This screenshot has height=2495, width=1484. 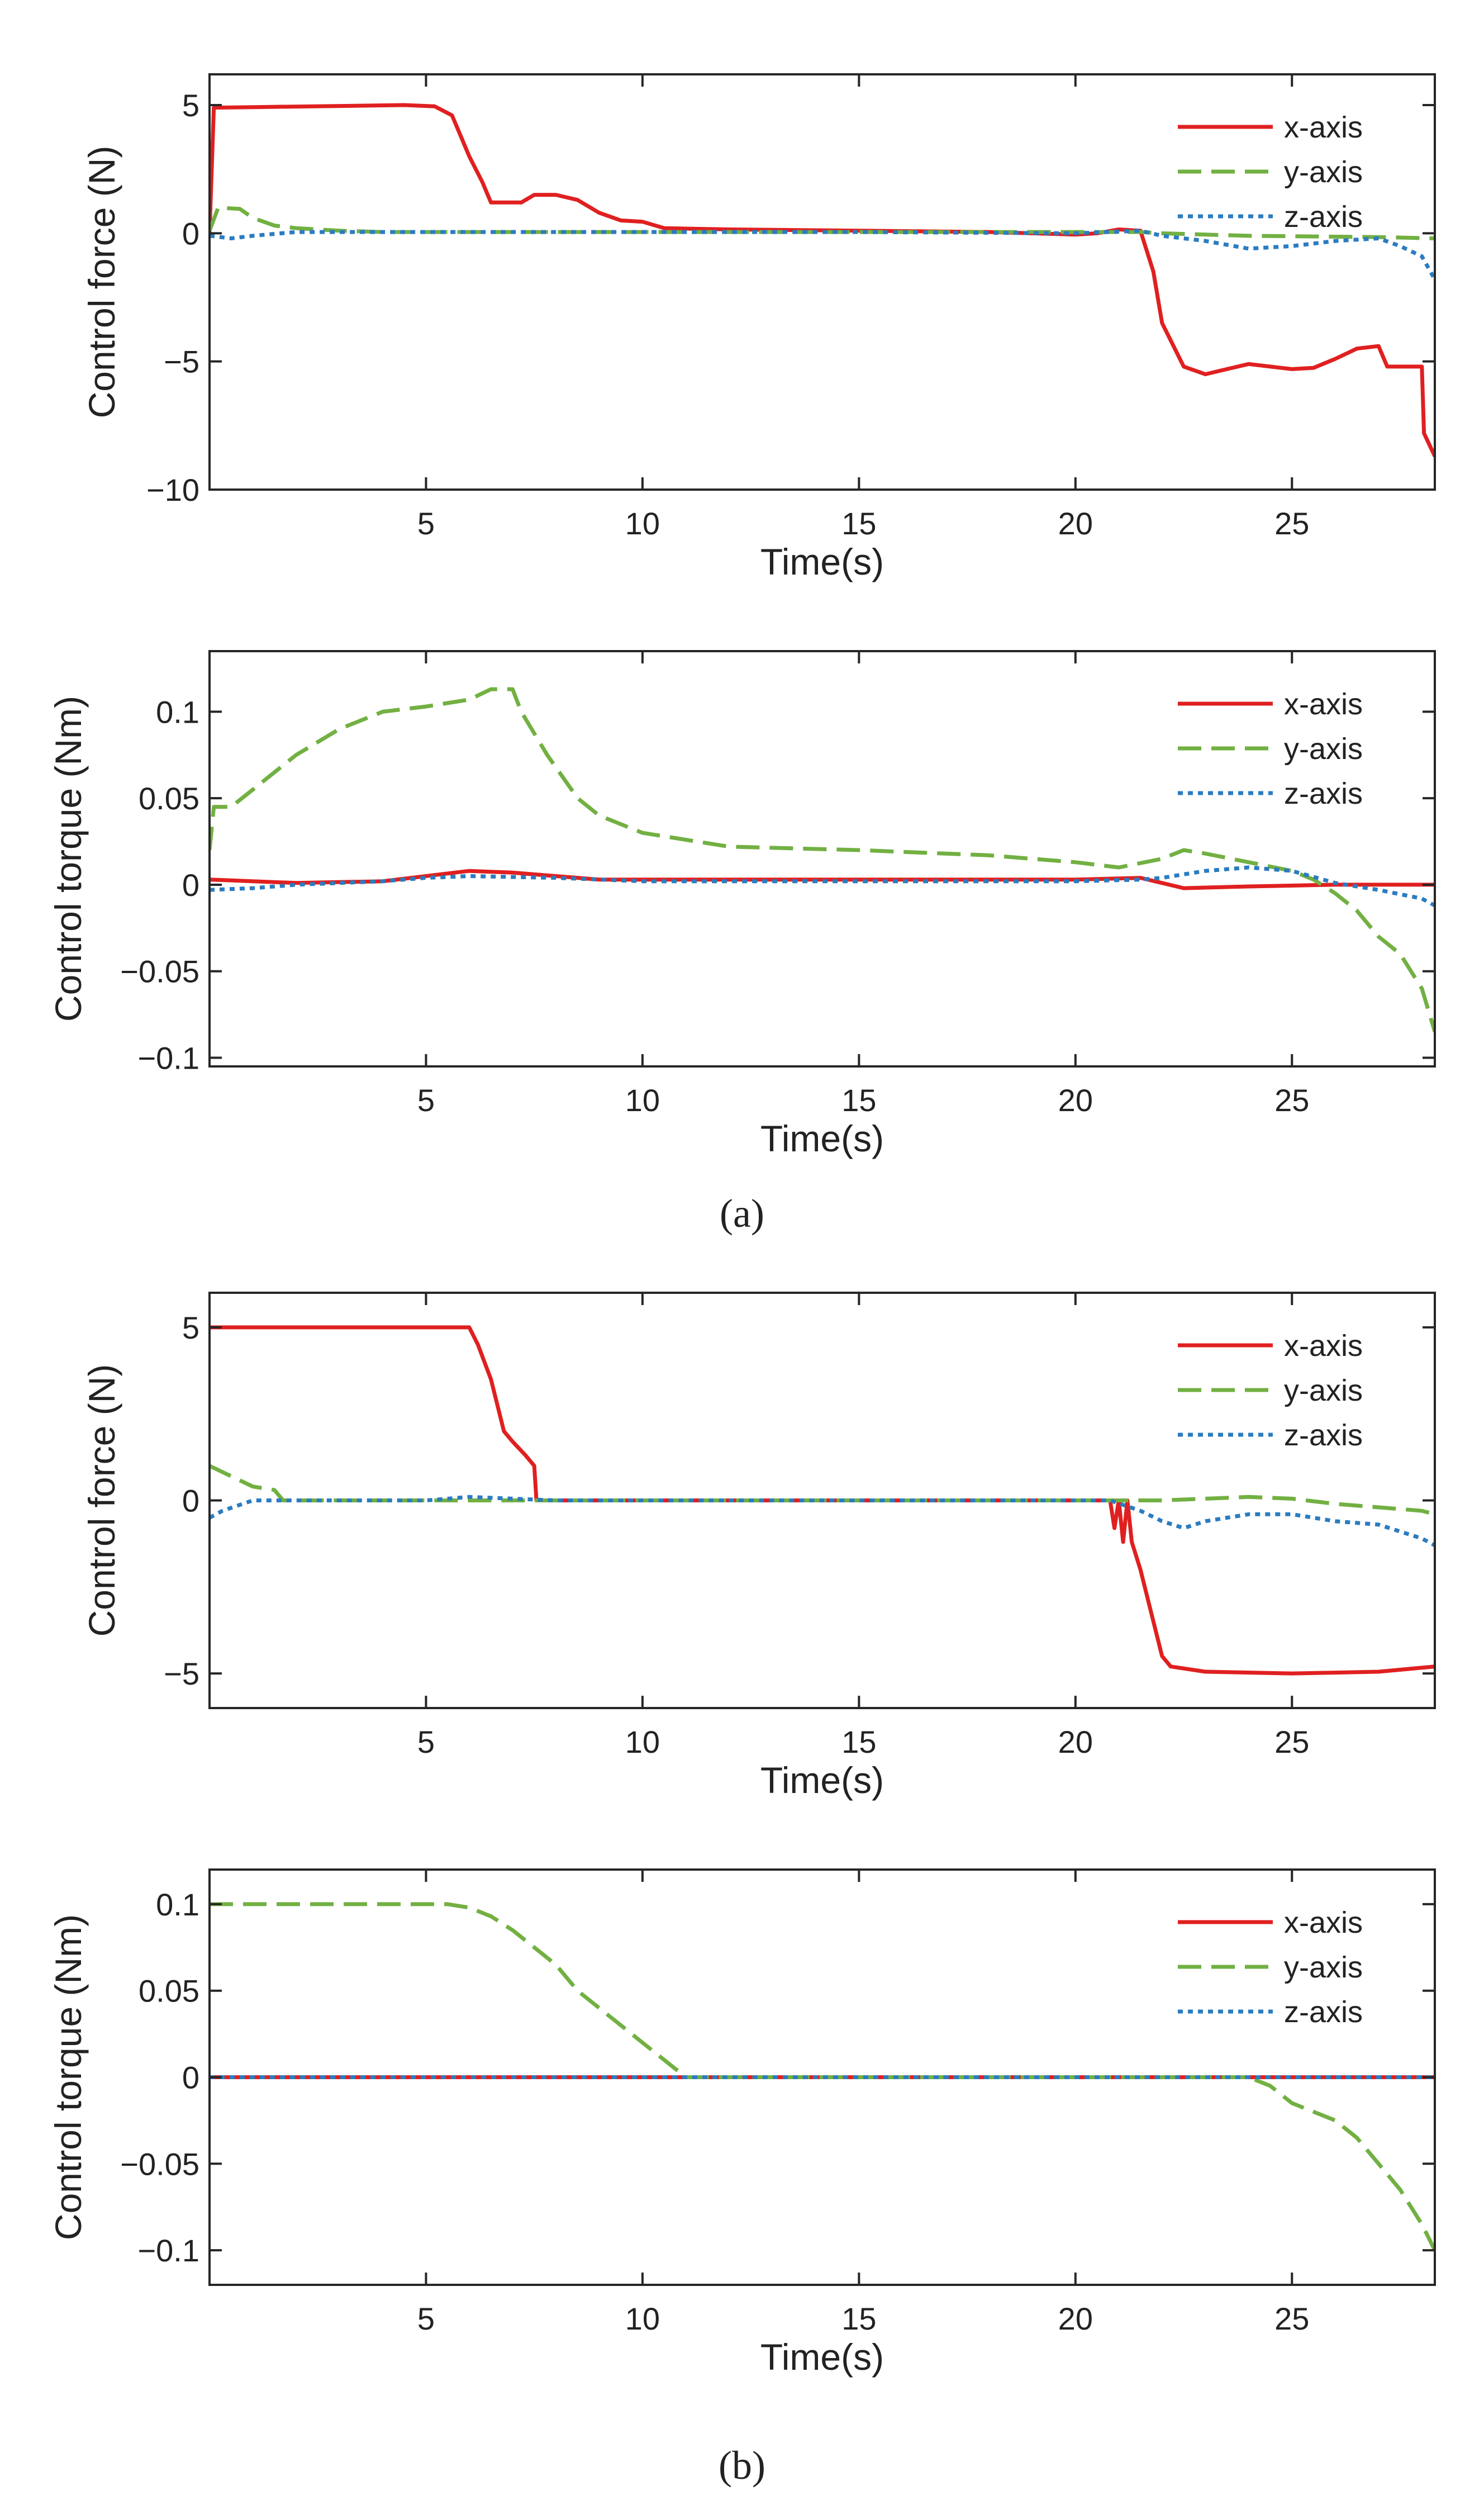 What do you see at coordinates (742, 2465) in the screenshot?
I see `caption-b: (b)` at bounding box center [742, 2465].